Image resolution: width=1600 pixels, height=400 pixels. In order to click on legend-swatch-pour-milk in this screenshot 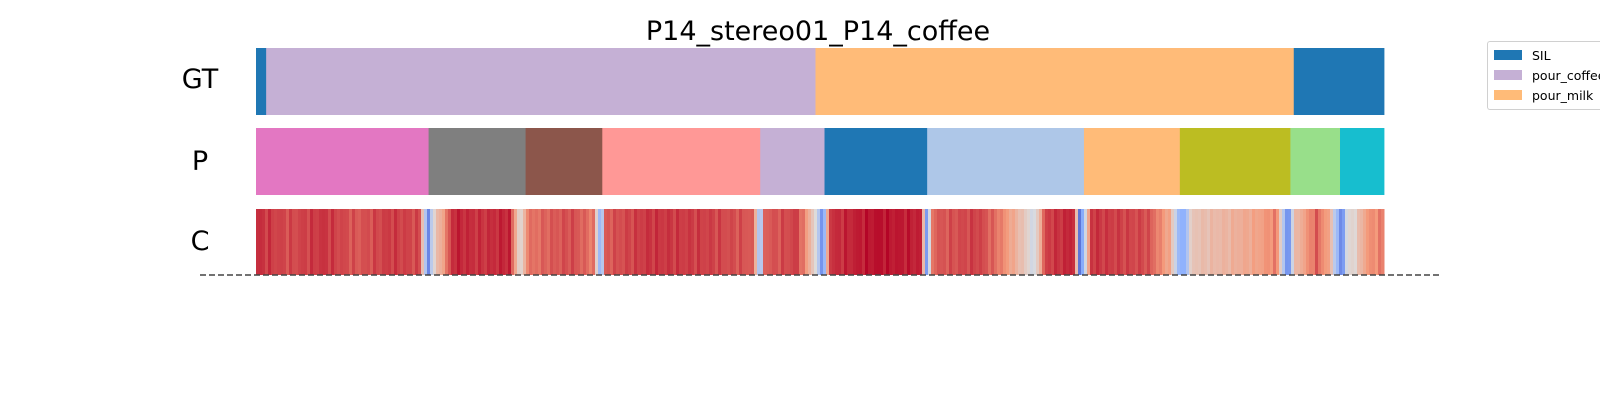, I will do `click(1508, 95)`.